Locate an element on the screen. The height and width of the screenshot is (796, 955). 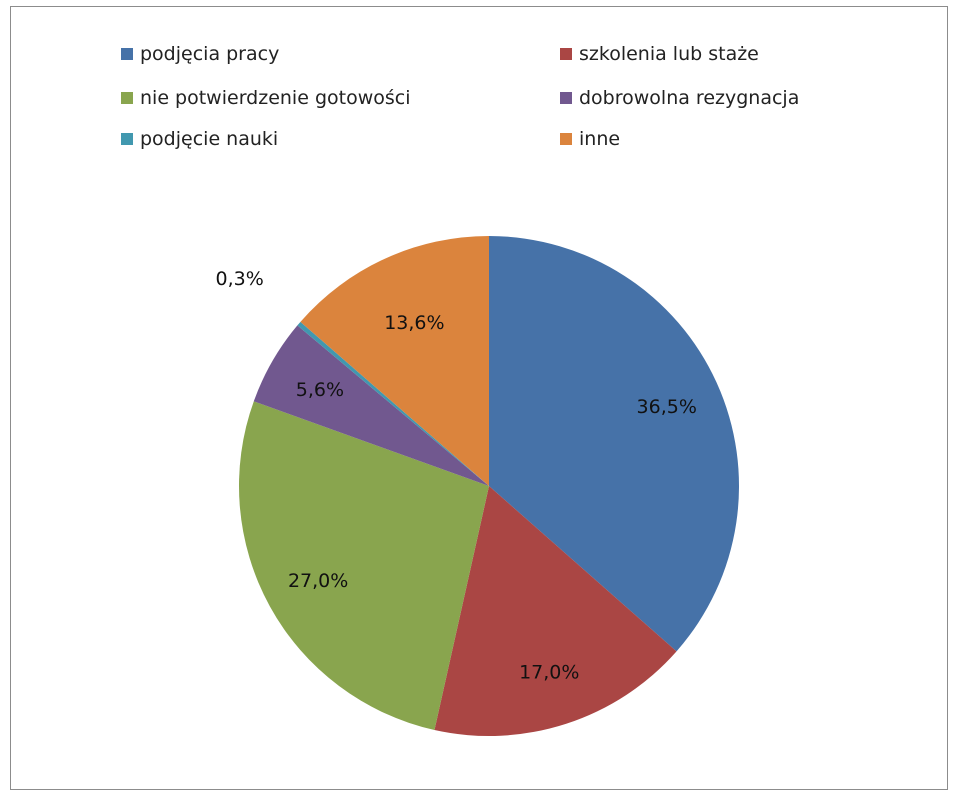
legend-item-podjecie-nauki: podjęcie nauki is located at coordinates (199, 139).